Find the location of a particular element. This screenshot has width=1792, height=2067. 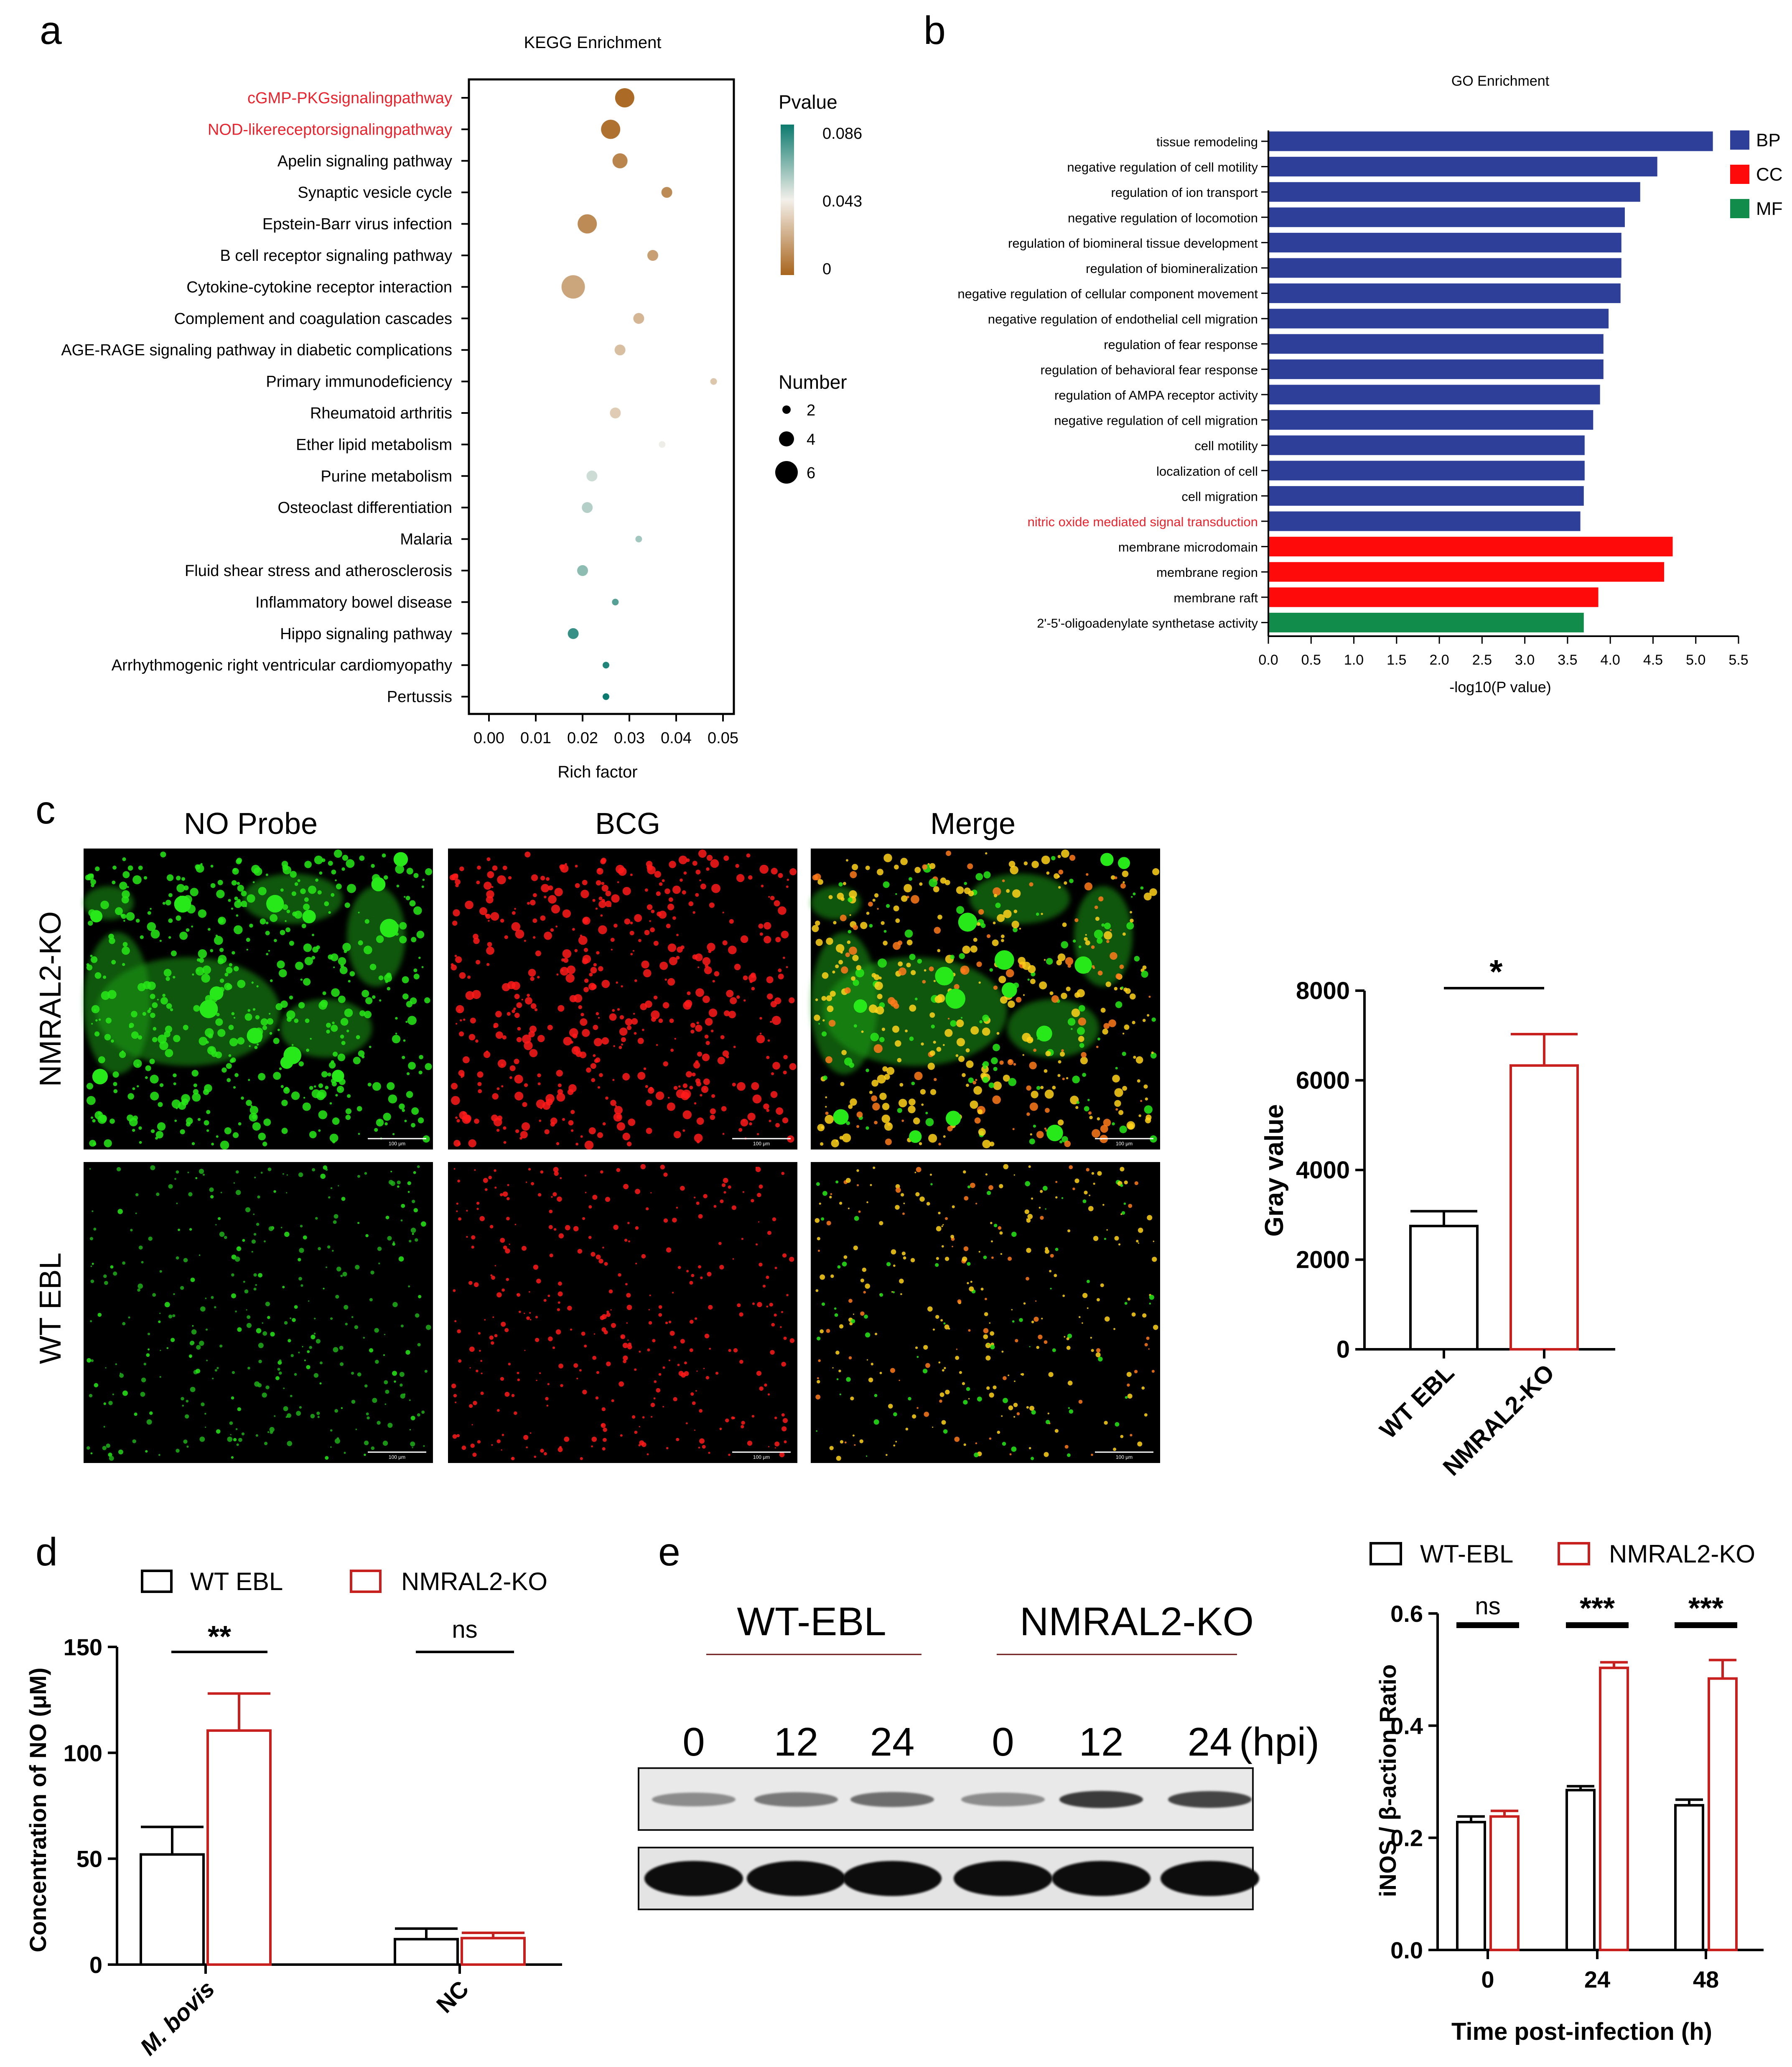

legend-swatch-wt is located at coordinates (157, 1581).